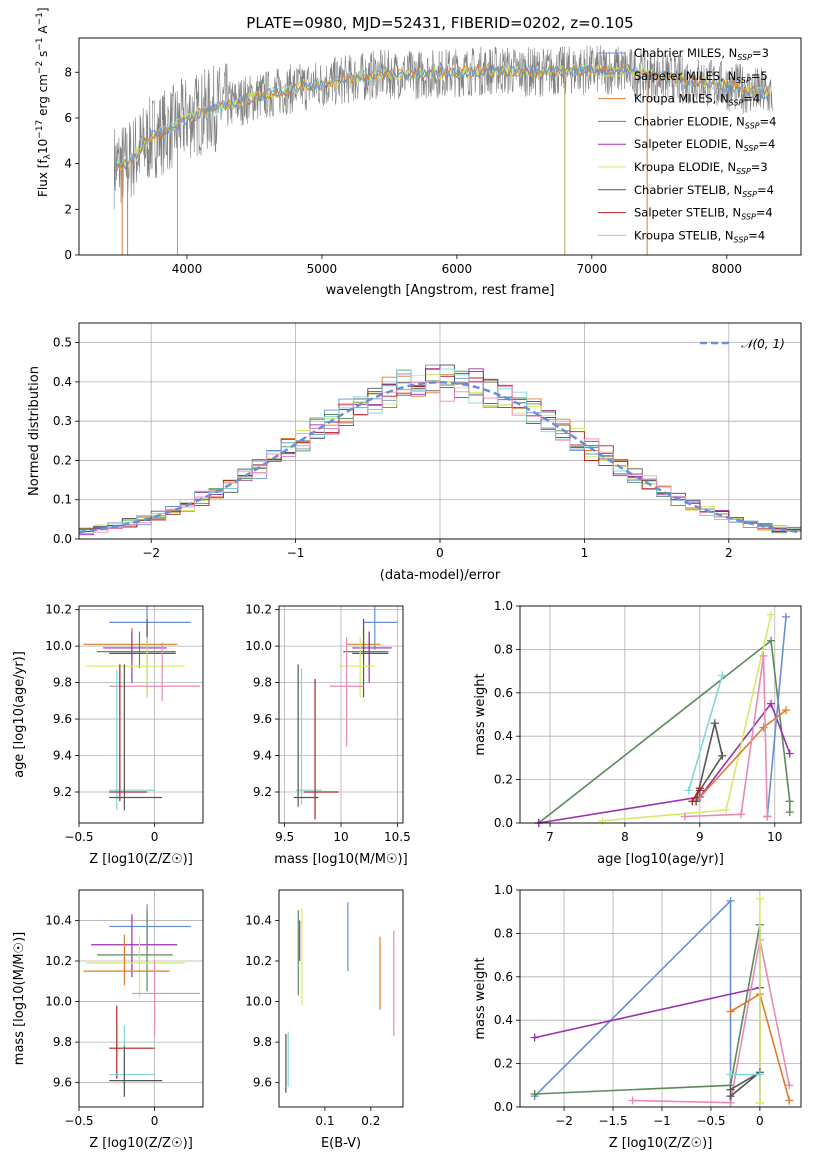 The image size is (819, 1170). What do you see at coordinates (68, 255) in the screenshot?
I see `y-tick-label: 0` at bounding box center [68, 255].